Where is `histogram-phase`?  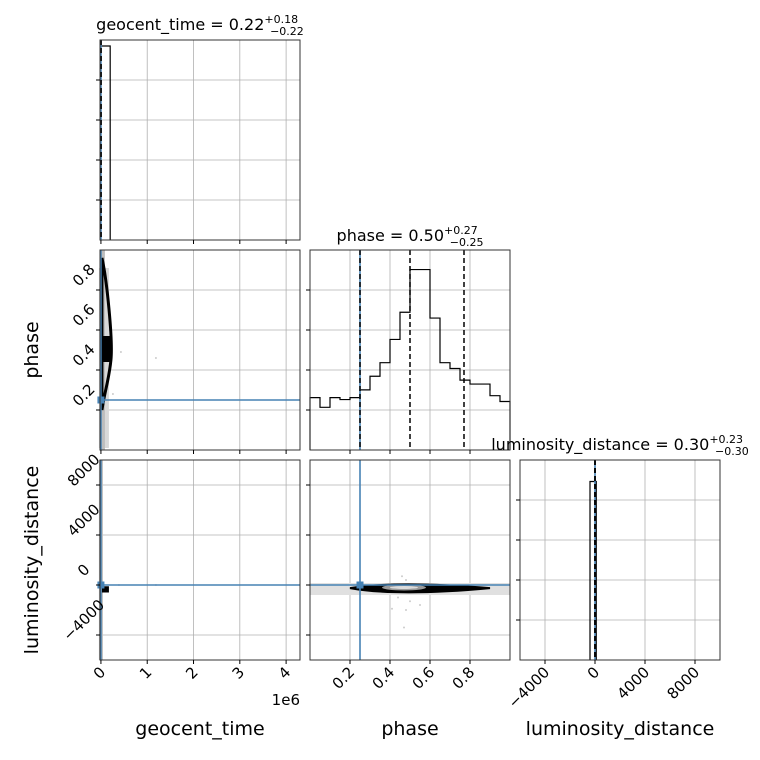 histogram-phase is located at coordinates (410, 359).